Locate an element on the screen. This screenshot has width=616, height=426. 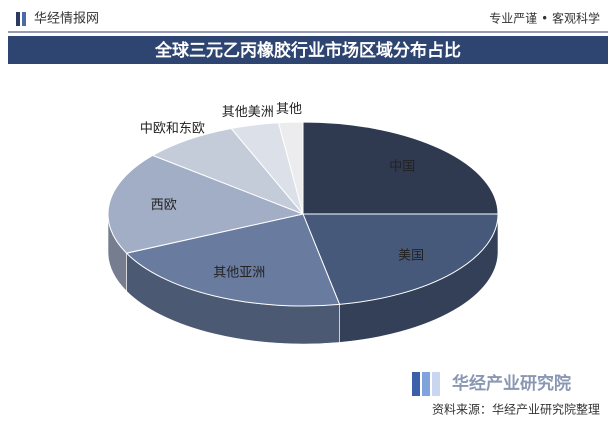
slogan: 专业严谨 • 客观科学 is located at coordinates (544, 18).